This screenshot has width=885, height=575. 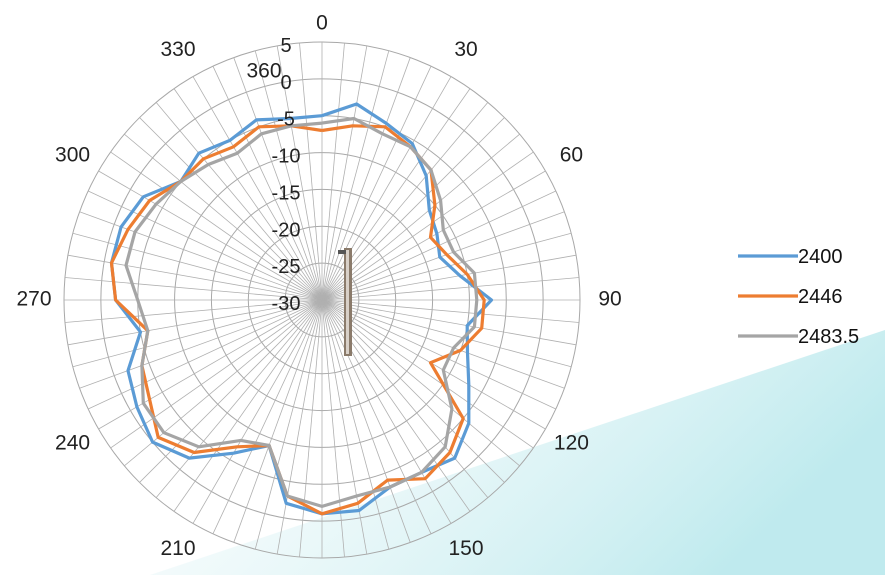 I want to click on angle-tick-label: 30, so click(x=465, y=49).